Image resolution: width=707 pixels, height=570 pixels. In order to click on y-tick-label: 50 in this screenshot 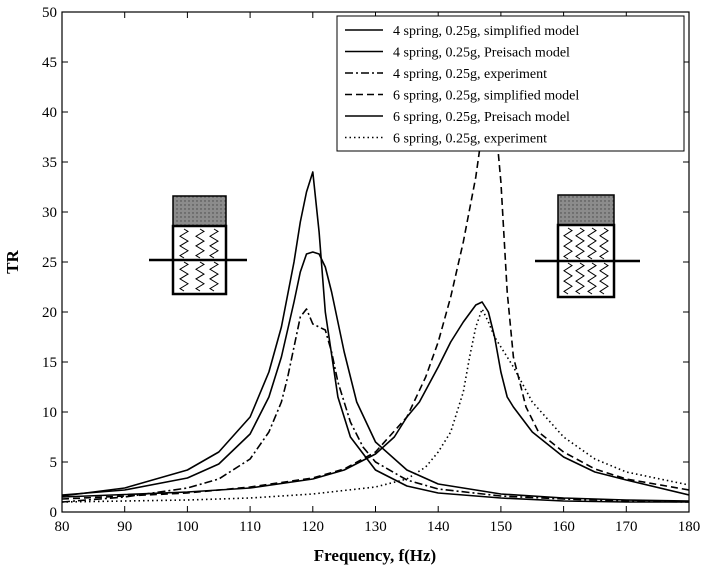, I will do `click(49, 13)`.